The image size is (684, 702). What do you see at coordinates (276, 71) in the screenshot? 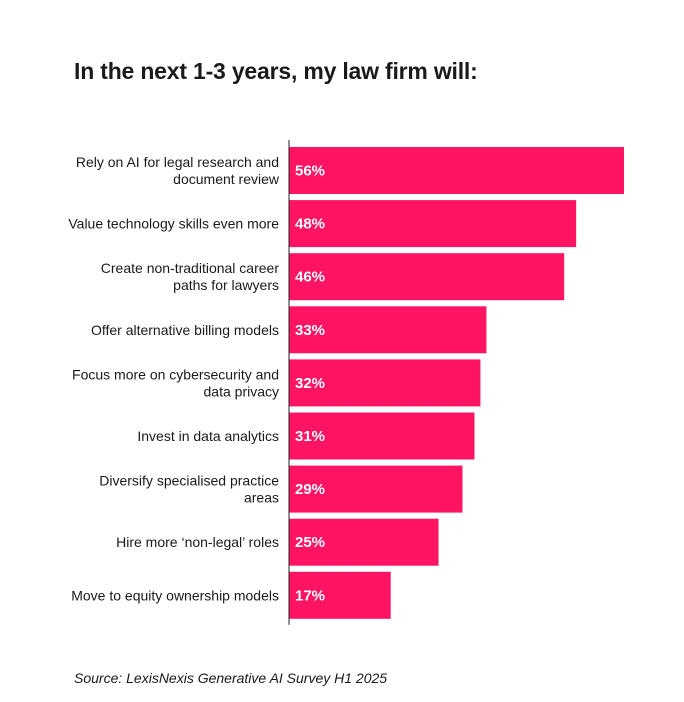
I see `chart-title: In the next 1-3 years, my law firm will:` at bounding box center [276, 71].